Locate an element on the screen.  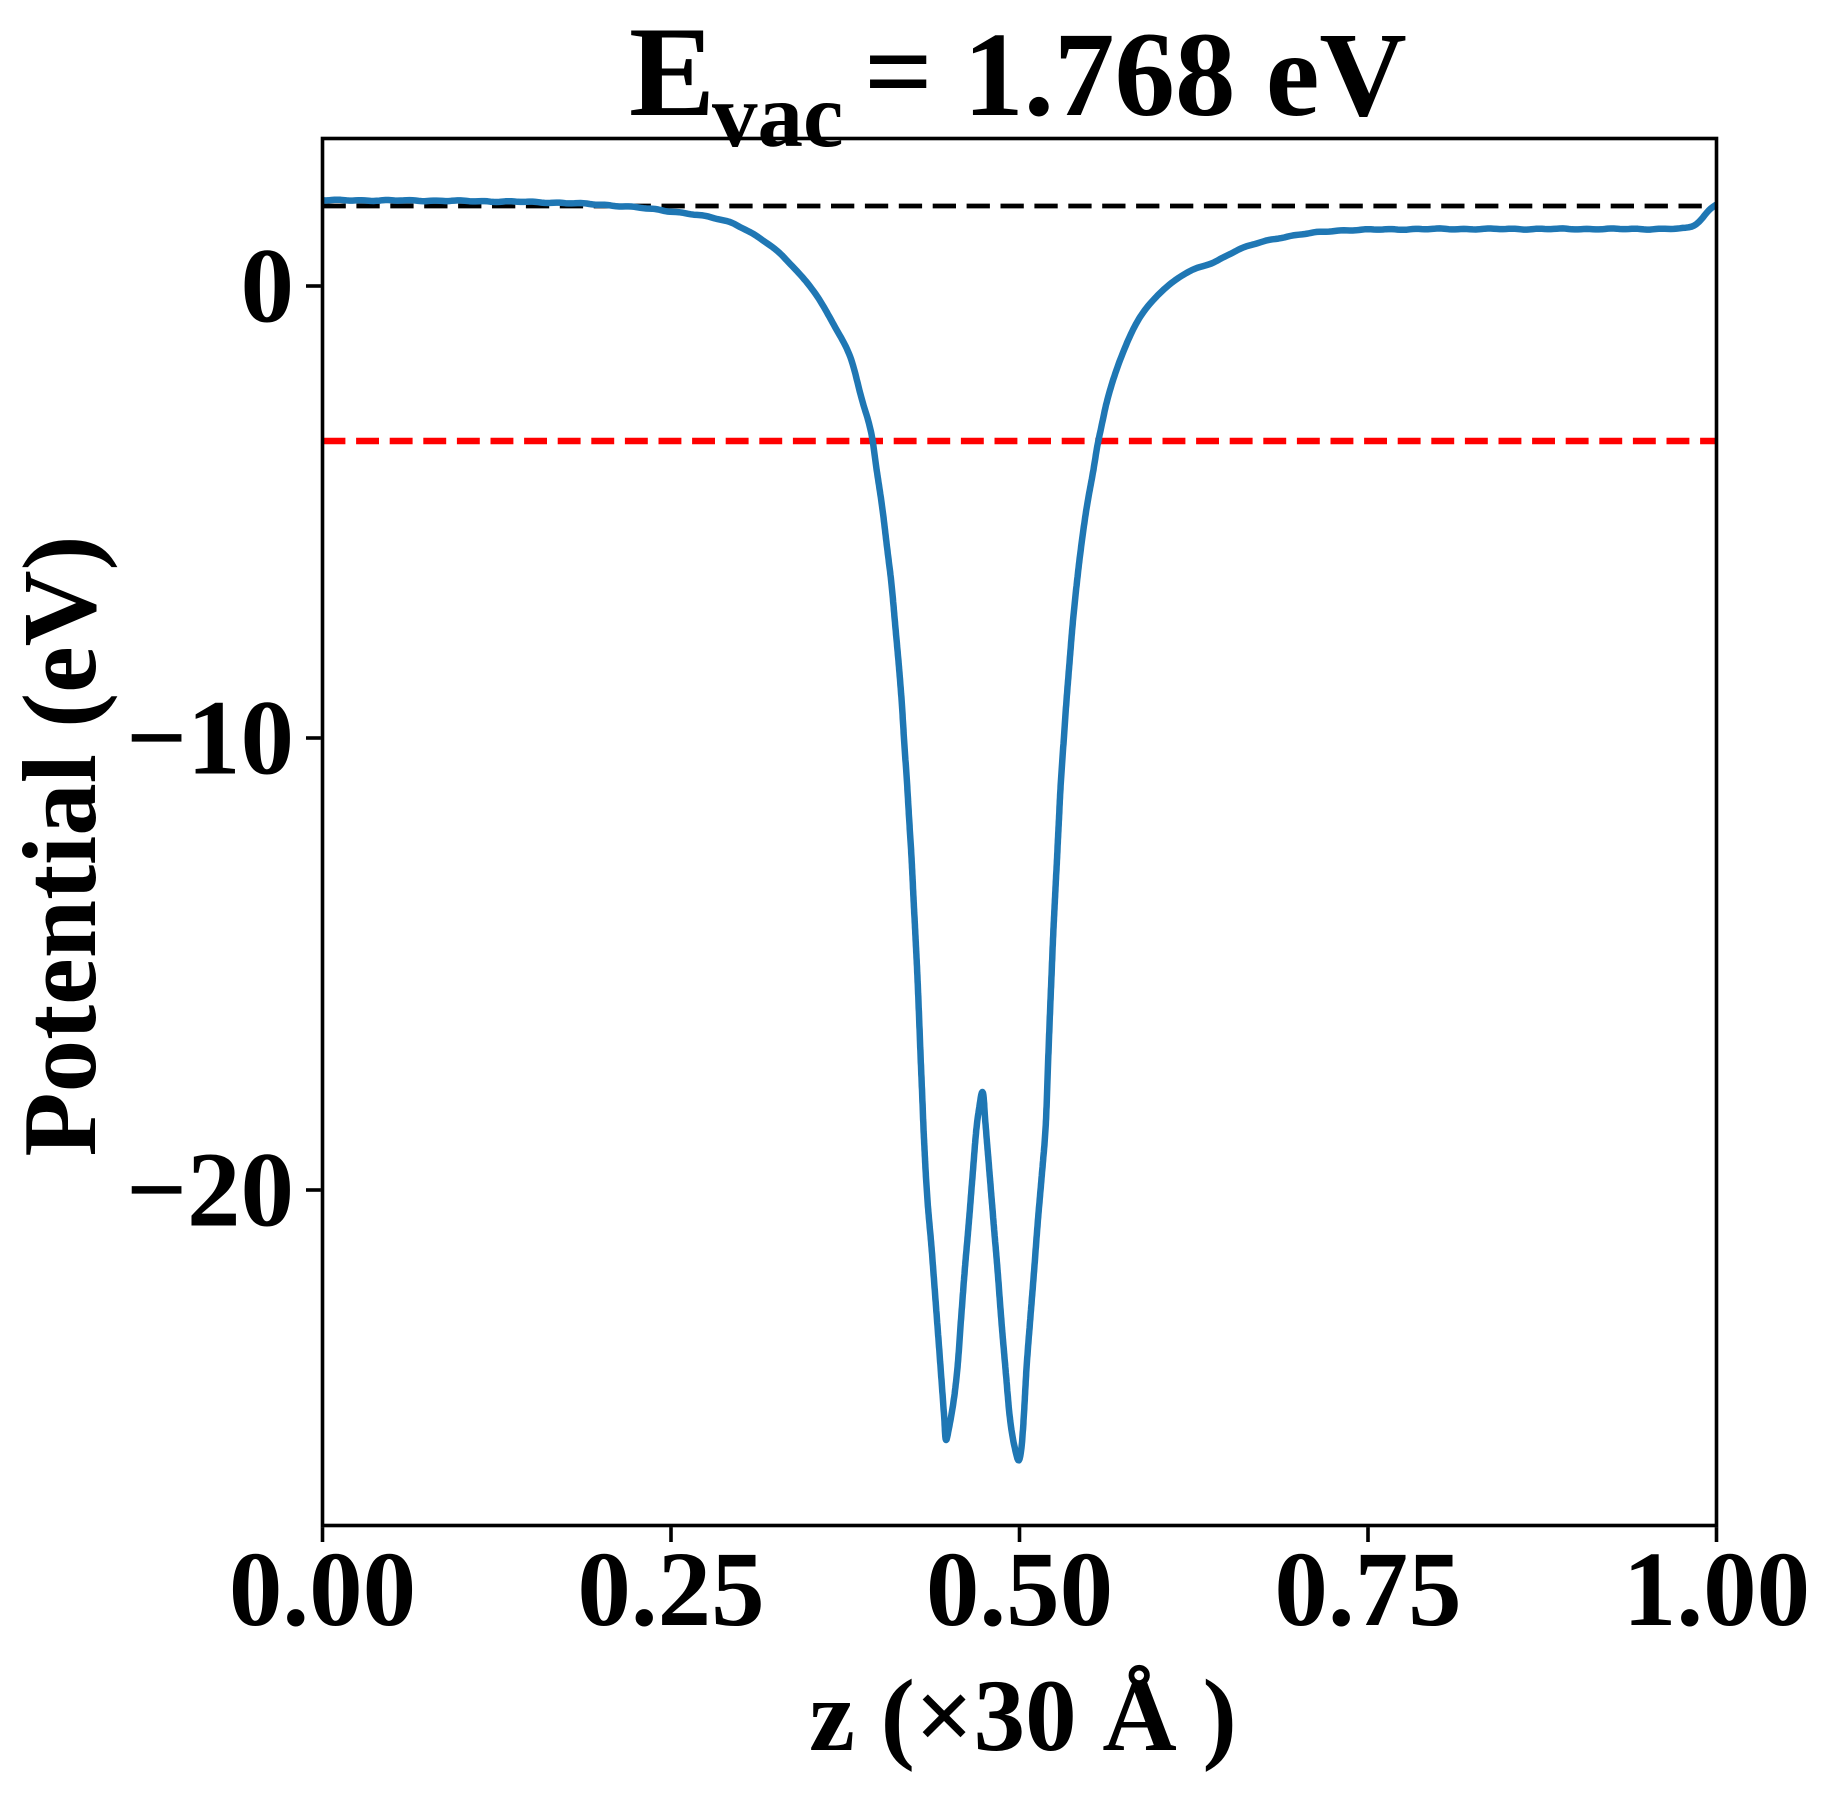
svg-text: 0.75 is located at coordinates (1367, 1590).